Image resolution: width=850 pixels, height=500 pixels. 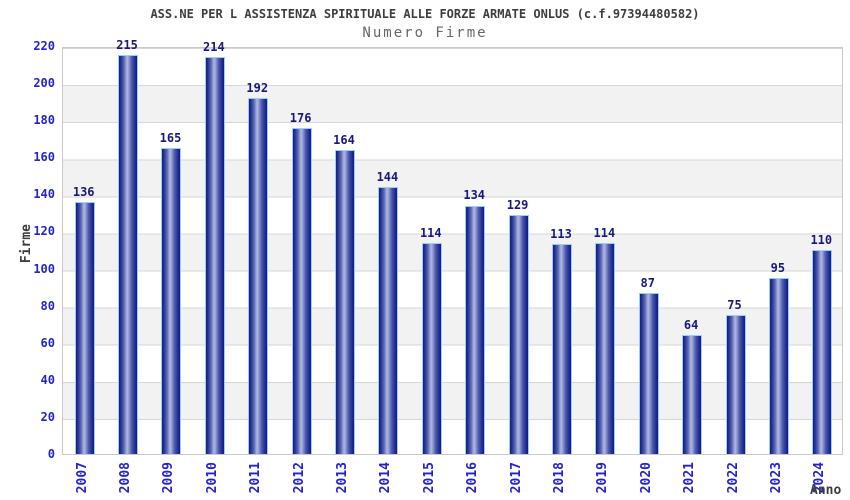 I want to click on bar-2023, so click(x=778, y=365).